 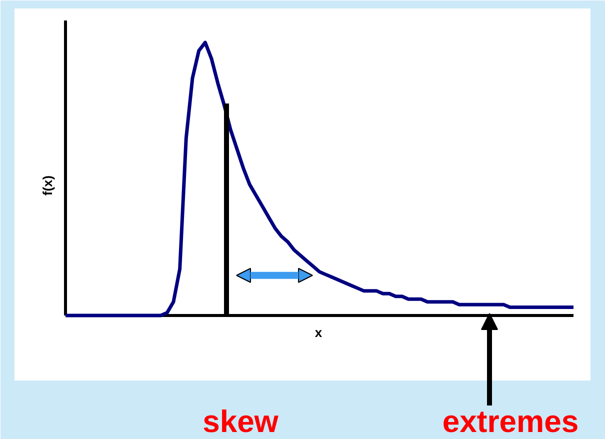 What do you see at coordinates (510, 421) in the screenshot?
I see `text: extremes` at bounding box center [510, 421].